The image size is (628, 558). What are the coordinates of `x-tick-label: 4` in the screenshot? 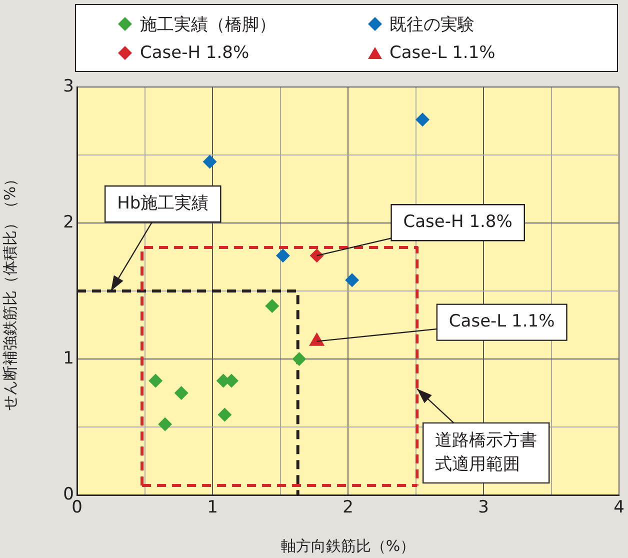 It's located at (619, 508).